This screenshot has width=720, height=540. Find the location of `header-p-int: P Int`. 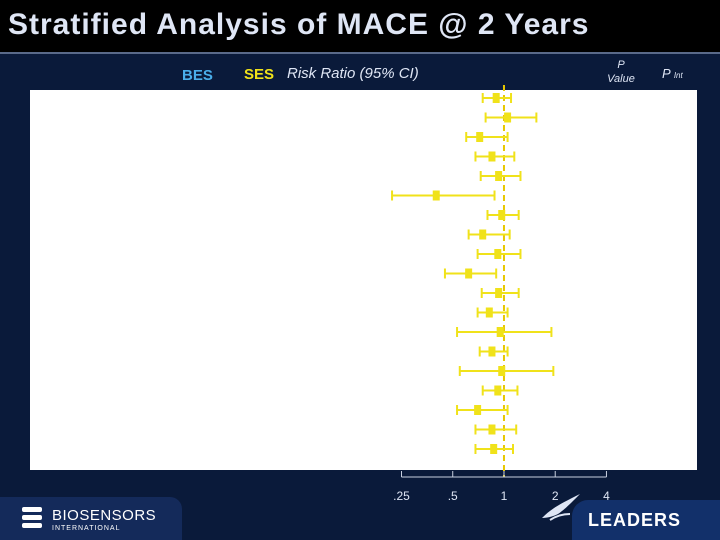

header-p-int: P Int is located at coordinates (672, 73).